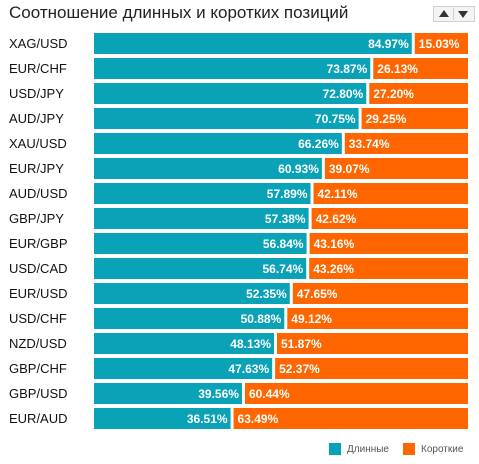  What do you see at coordinates (334, 244) in the screenshot?
I see `short-value-eur-gbp: 43.16%` at bounding box center [334, 244].